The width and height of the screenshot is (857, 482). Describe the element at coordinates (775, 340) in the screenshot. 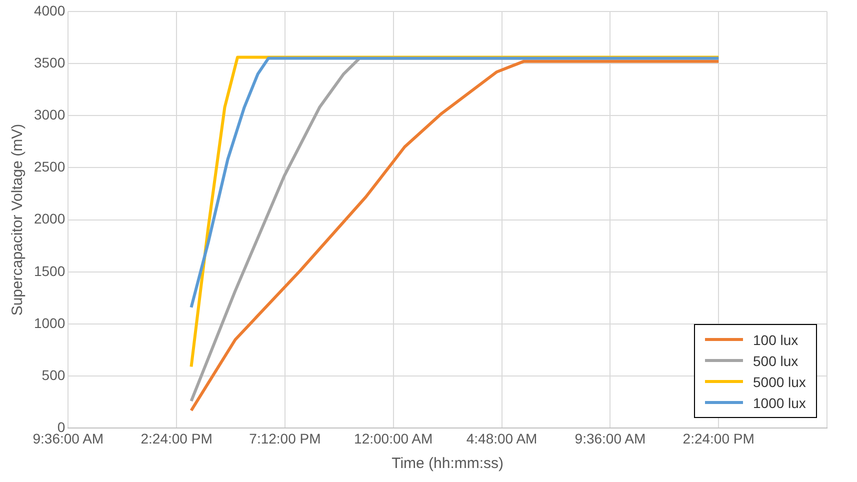

I see `legend-label: 100 lux` at that location.